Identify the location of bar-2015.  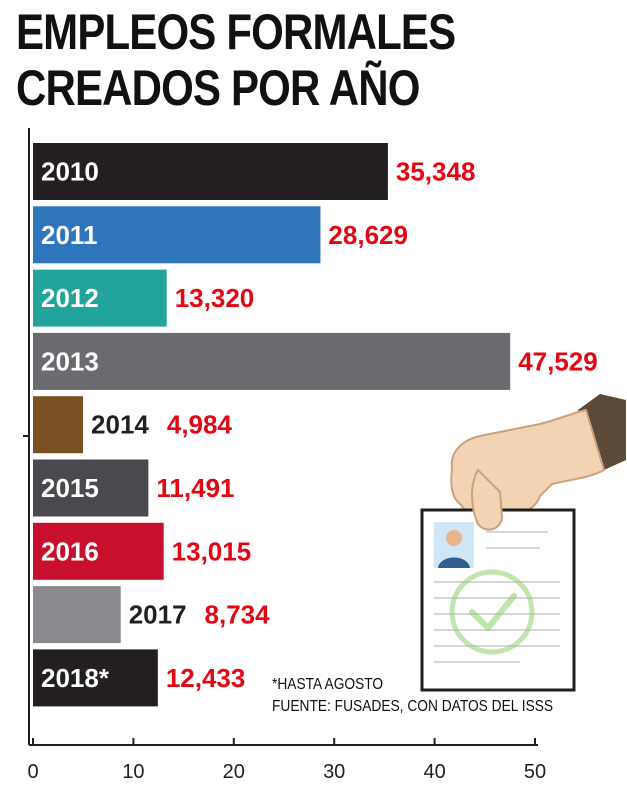
(91, 488).